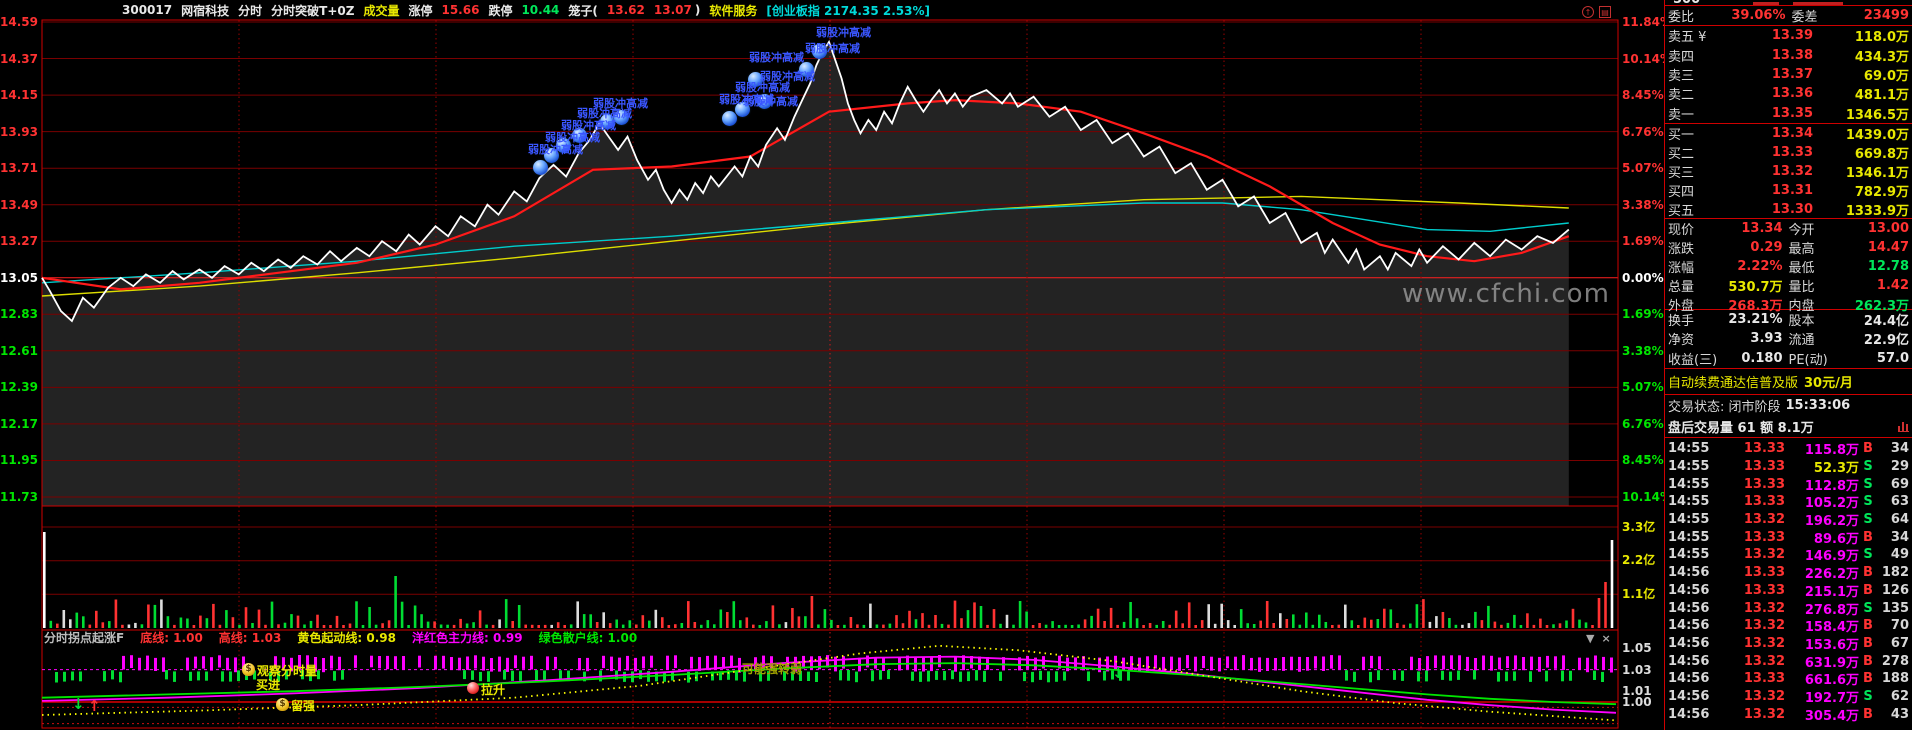 The height and width of the screenshot is (730, 1912). Describe the element at coordinates (1681, 96) in the screenshot. I see `queue-label: 卖二` at that location.